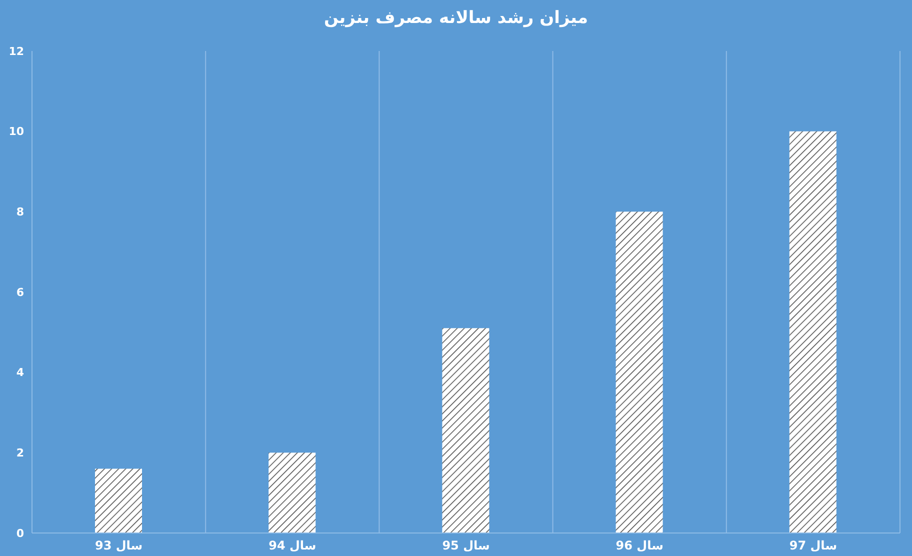 The width and height of the screenshot is (912, 556). I want to click on y-tick-label: 8, so click(20, 212).